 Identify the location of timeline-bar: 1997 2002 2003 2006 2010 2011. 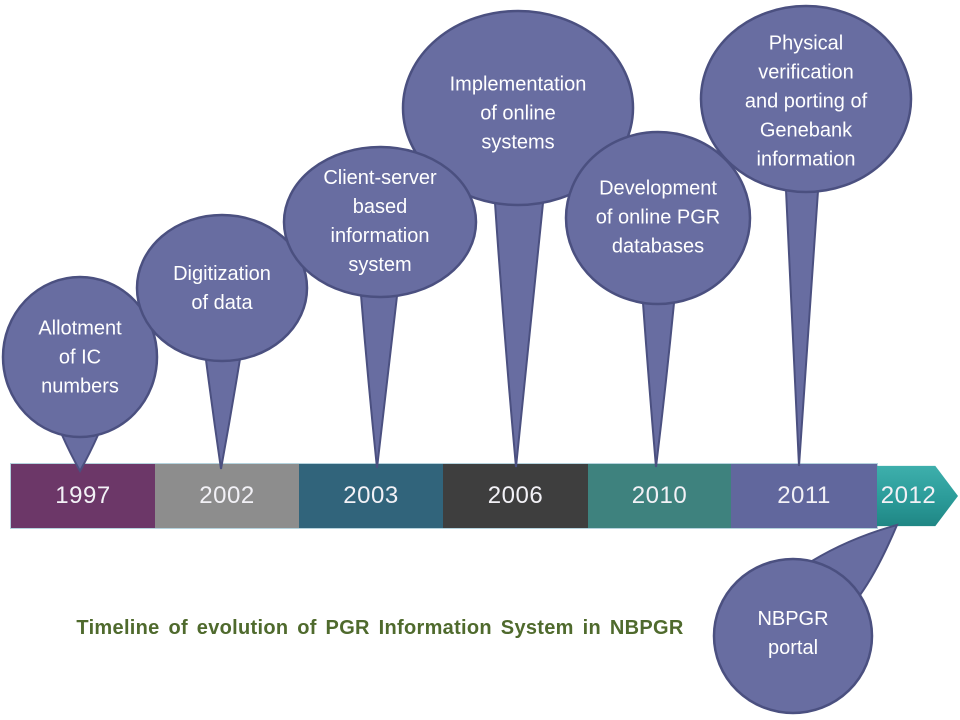
(444, 496).